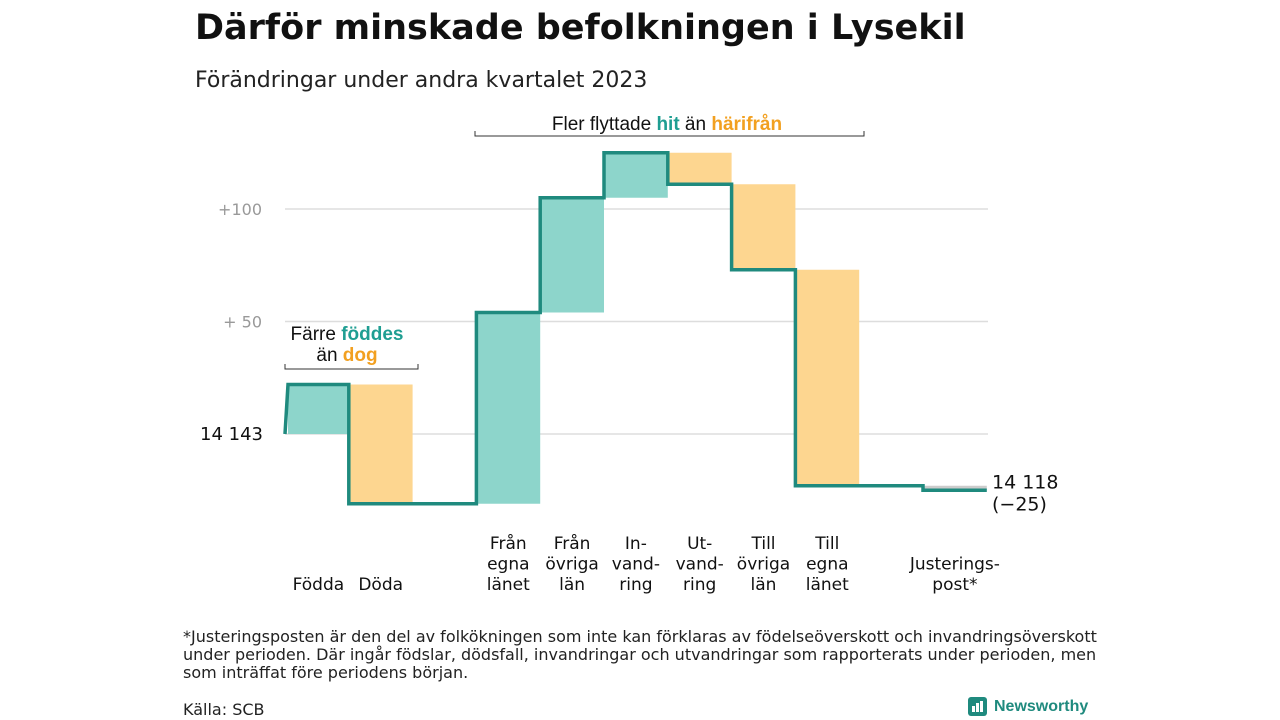  What do you see at coordinates (421, 80) in the screenshot?
I see `chart-subtitle: Förändringar under andra kvartalet 2023` at bounding box center [421, 80].